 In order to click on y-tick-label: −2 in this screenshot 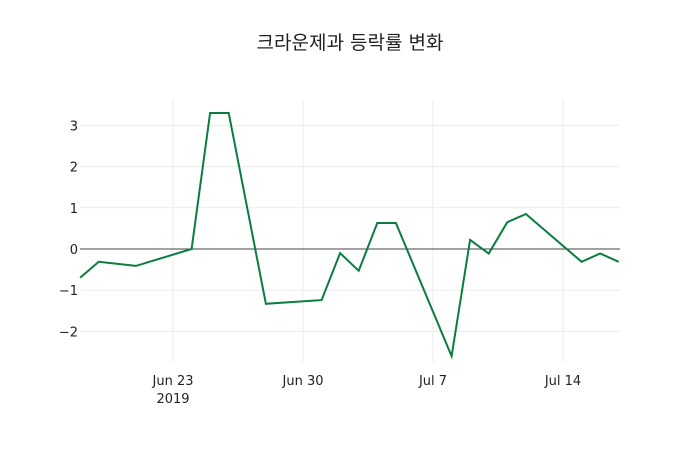, I will do `click(68, 332)`.